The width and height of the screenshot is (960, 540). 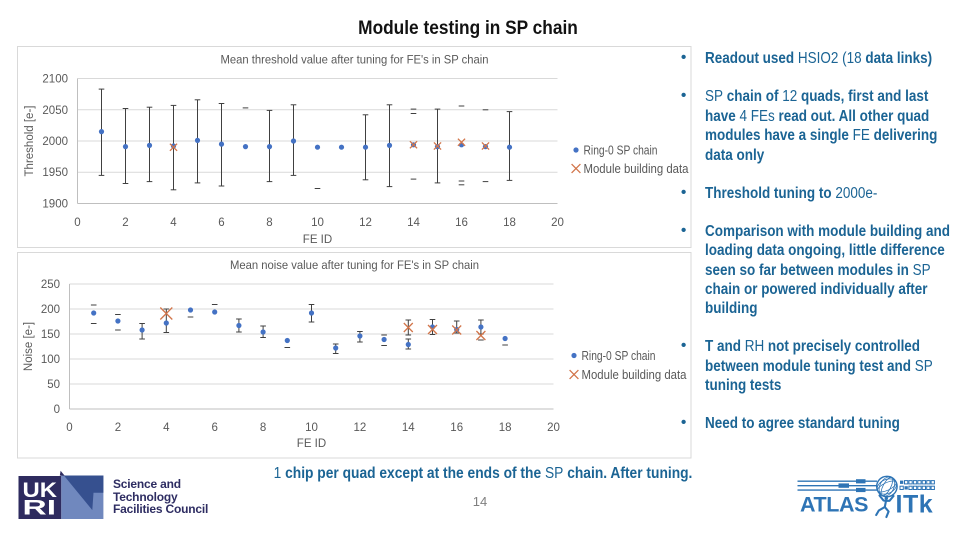 I want to click on svg-text: 250, so click(x=50, y=285).